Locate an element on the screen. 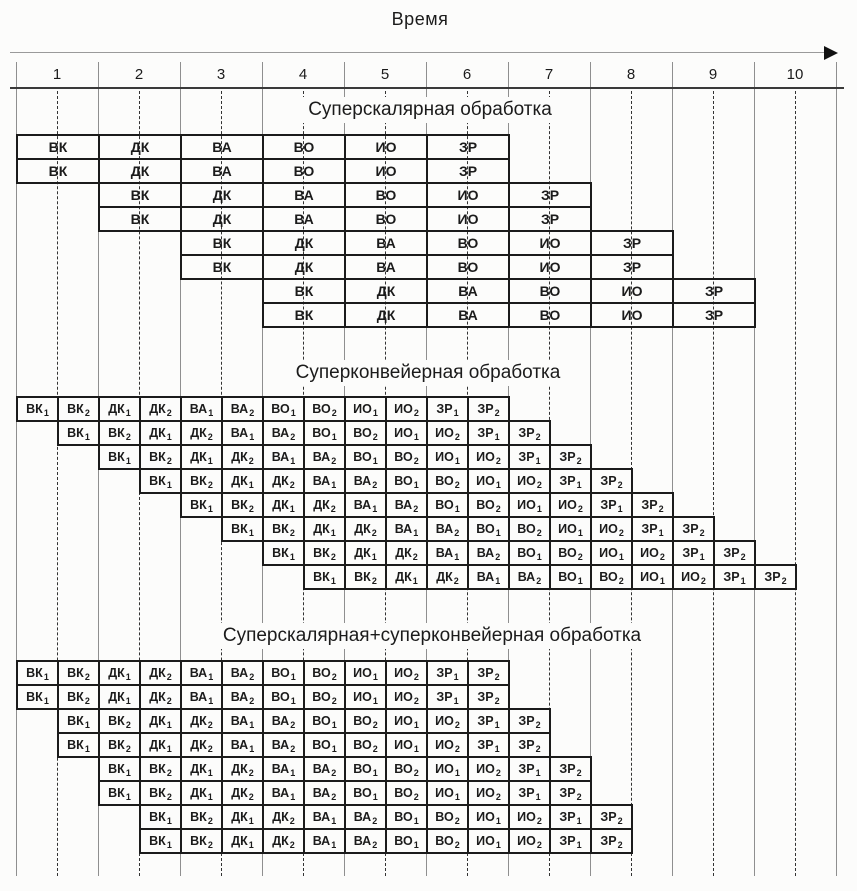 This screenshot has width=857, height=891. pipeline-cell: ВА 2 is located at coordinates (365, 481).